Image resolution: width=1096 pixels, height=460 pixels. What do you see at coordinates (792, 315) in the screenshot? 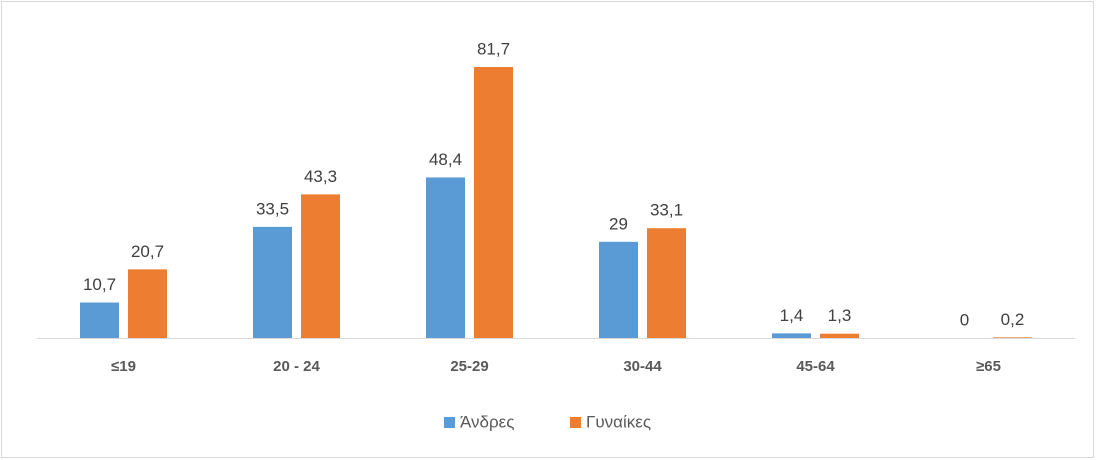
I see `data-label: 1,4` at bounding box center [792, 315].